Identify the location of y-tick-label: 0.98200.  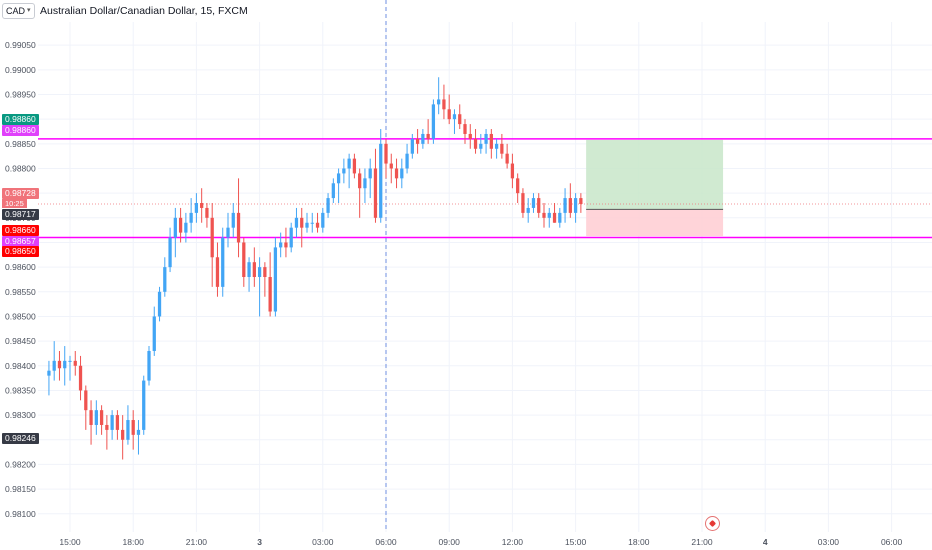
(20, 464).